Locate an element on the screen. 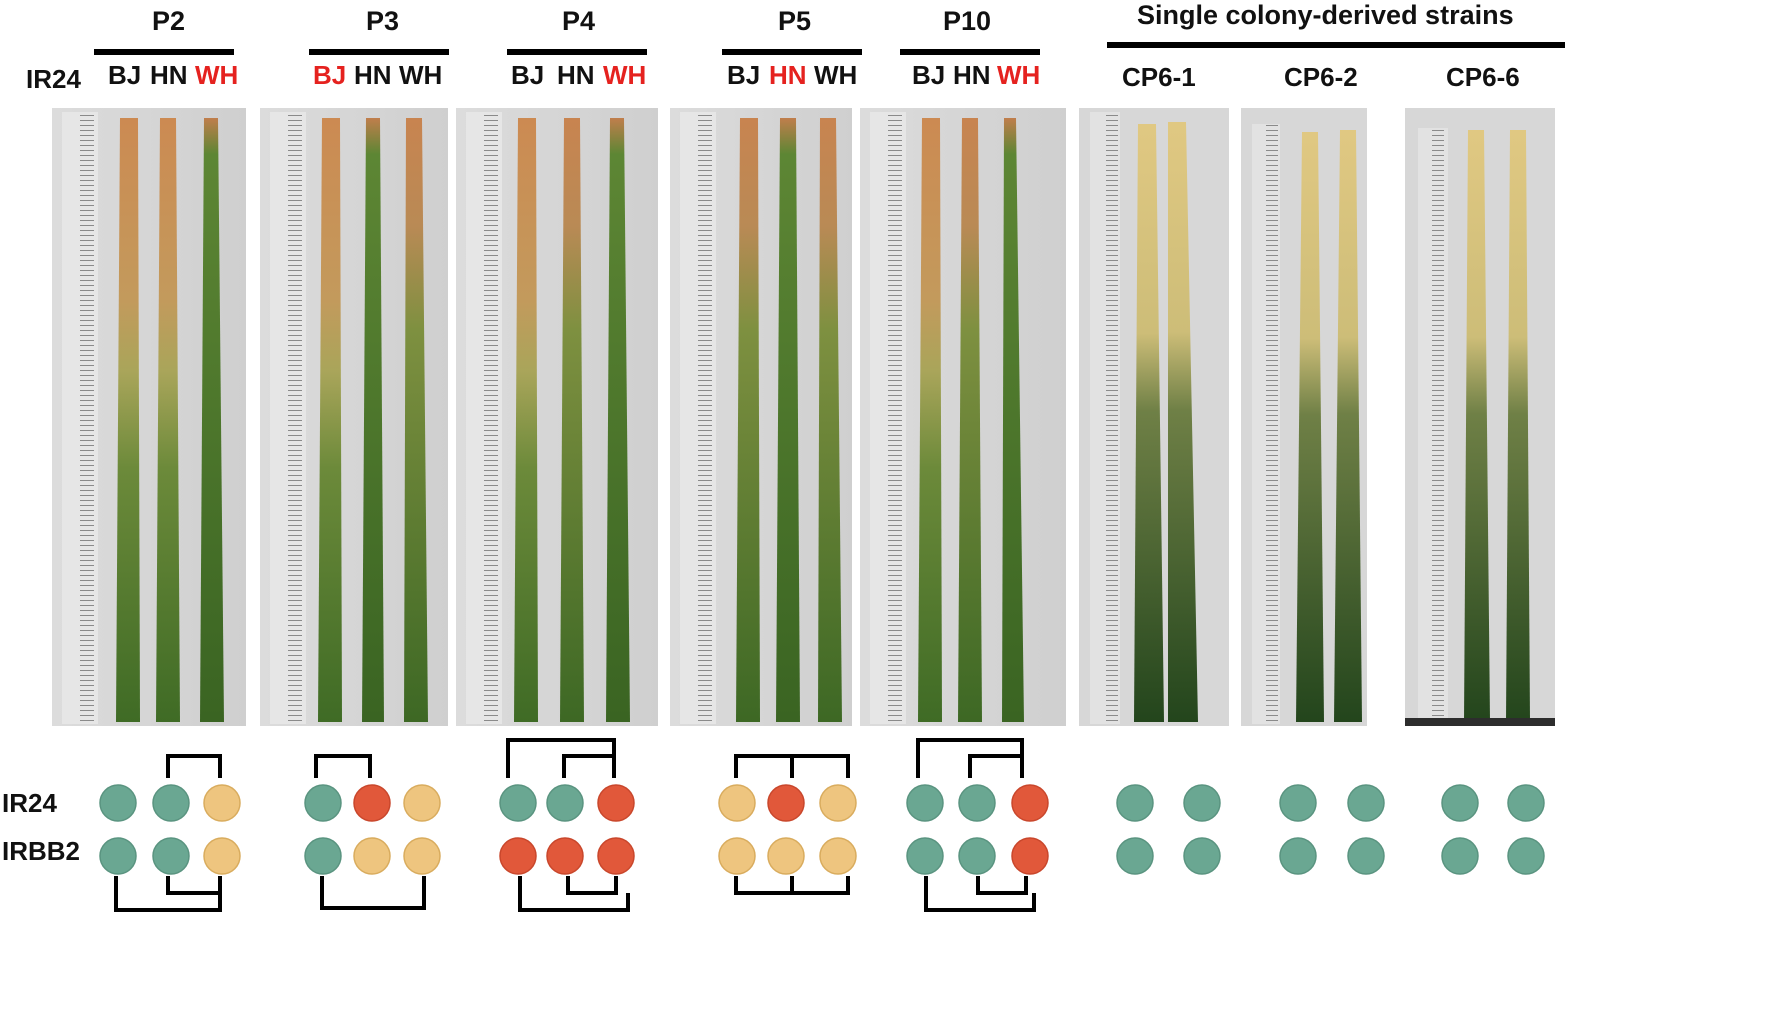  colony-label-cp6-6: CP6-6 is located at coordinates (1483, 77).